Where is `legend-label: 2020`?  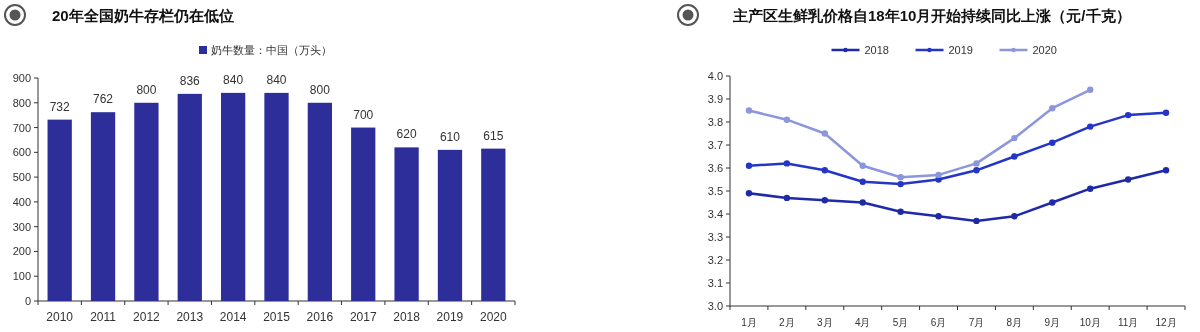 legend-label: 2020 is located at coordinates (1044, 50).